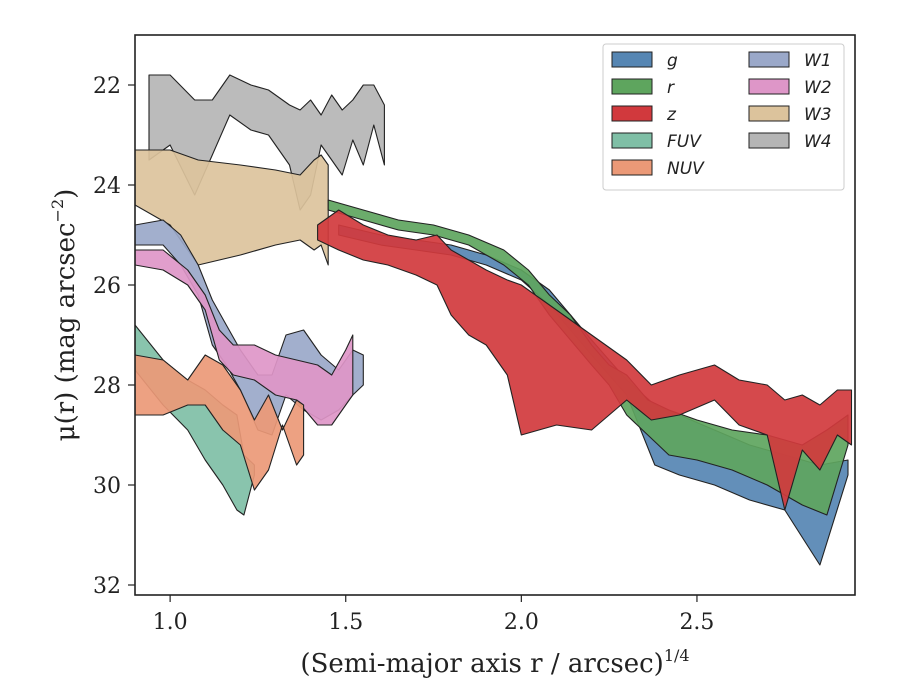 Image resolution: width=900 pixels, height=700 pixels. What do you see at coordinates (57, 211) in the screenshot?
I see `y-axis-label-exponent: −2` at bounding box center [57, 211].